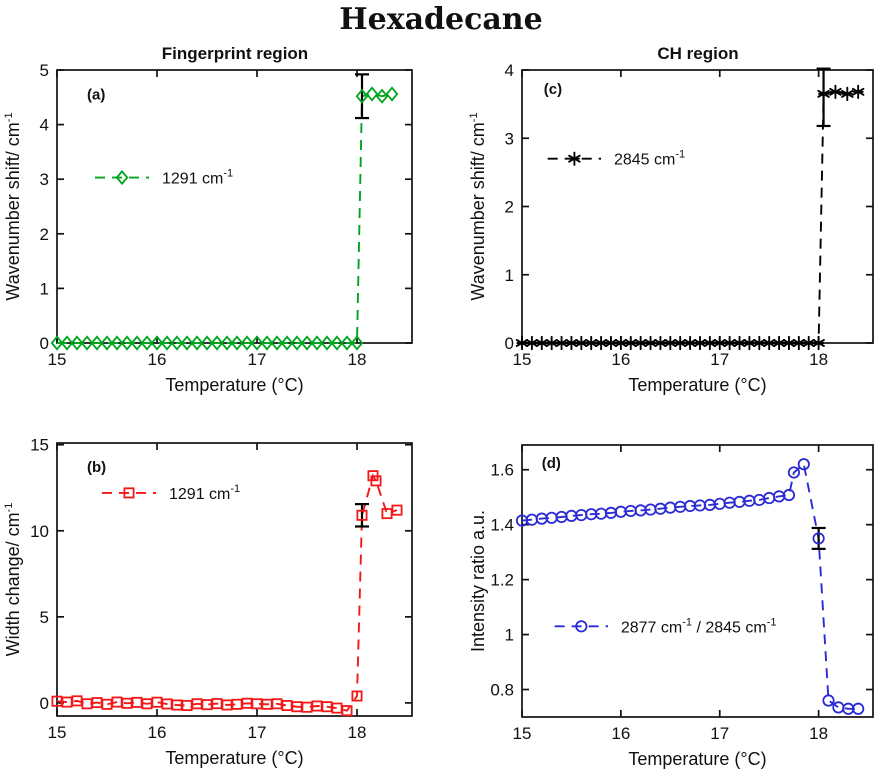 The width and height of the screenshot is (882, 772). I want to click on panel-label: (d), so click(551, 463).